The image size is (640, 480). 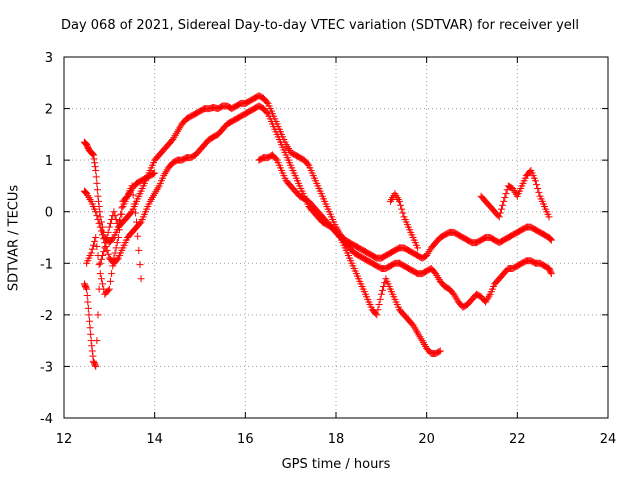 What do you see at coordinates (46, 367) in the screenshot?
I see `y-tick-label: -3` at bounding box center [46, 367].